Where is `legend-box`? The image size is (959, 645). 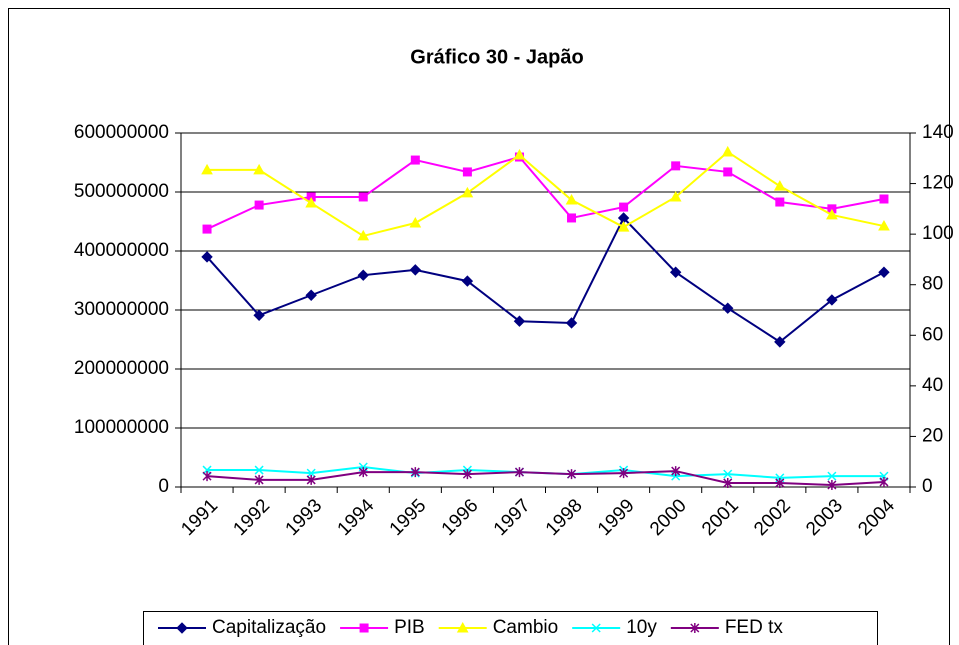 legend-box is located at coordinates (510, 628).